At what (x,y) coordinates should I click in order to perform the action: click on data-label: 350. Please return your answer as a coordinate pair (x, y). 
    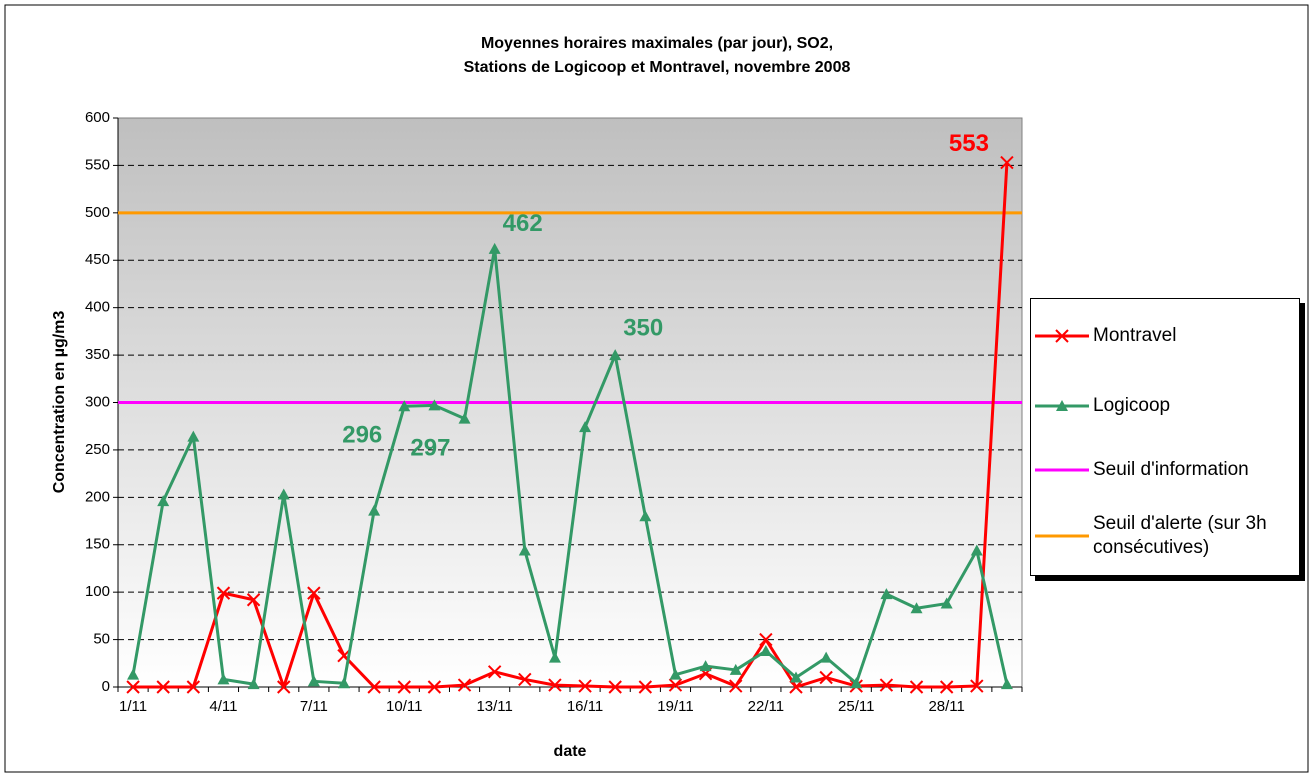
    Looking at the image, I should click on (643, 327).